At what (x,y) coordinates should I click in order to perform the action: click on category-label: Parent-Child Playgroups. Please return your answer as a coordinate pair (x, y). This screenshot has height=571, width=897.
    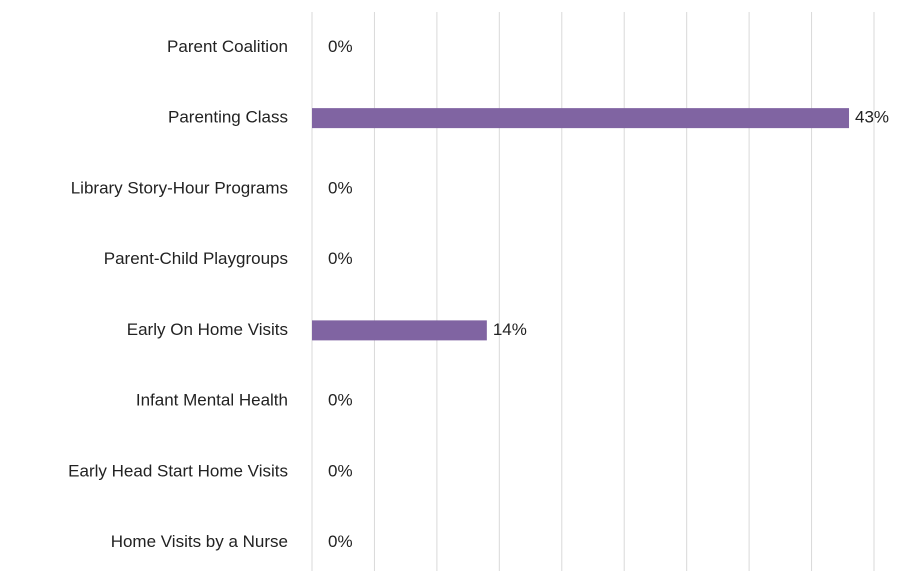
    Looking at the image, I should click on (196, 258).